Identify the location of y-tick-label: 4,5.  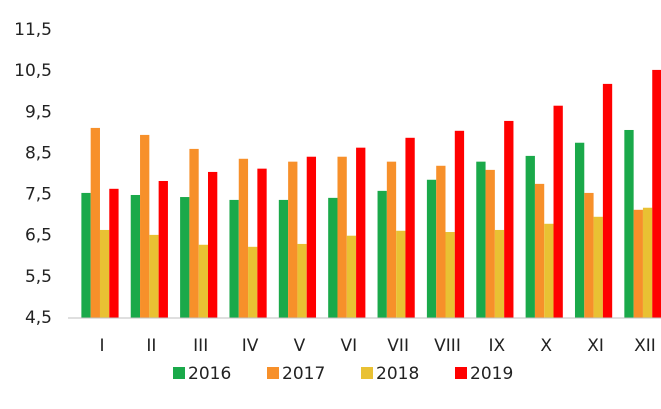
(38, 318).